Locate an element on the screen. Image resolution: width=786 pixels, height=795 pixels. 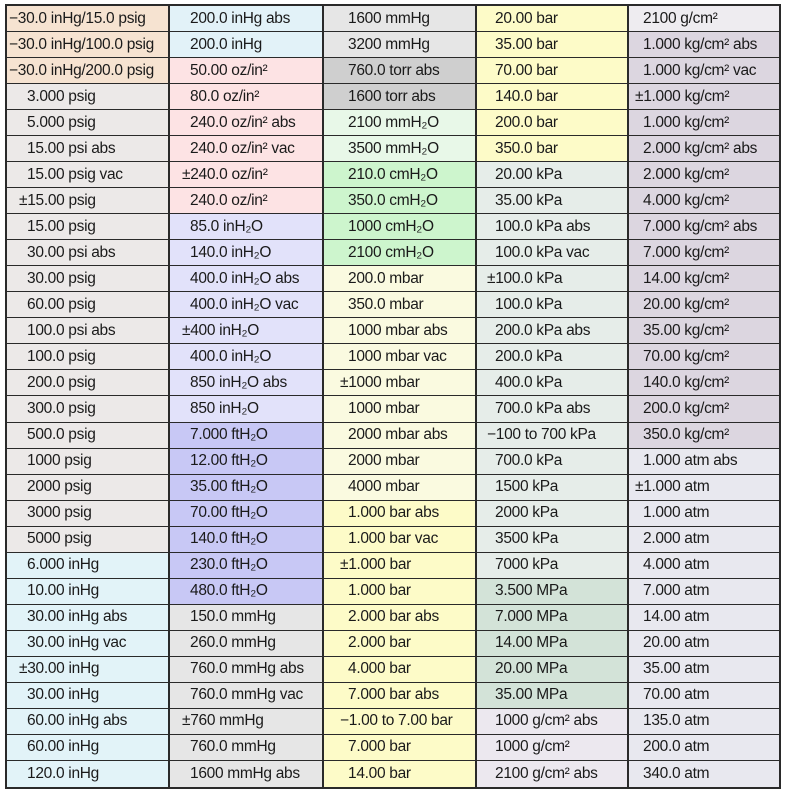
table-cell: 1000 g/cm² is located at coordinates (553, 747).